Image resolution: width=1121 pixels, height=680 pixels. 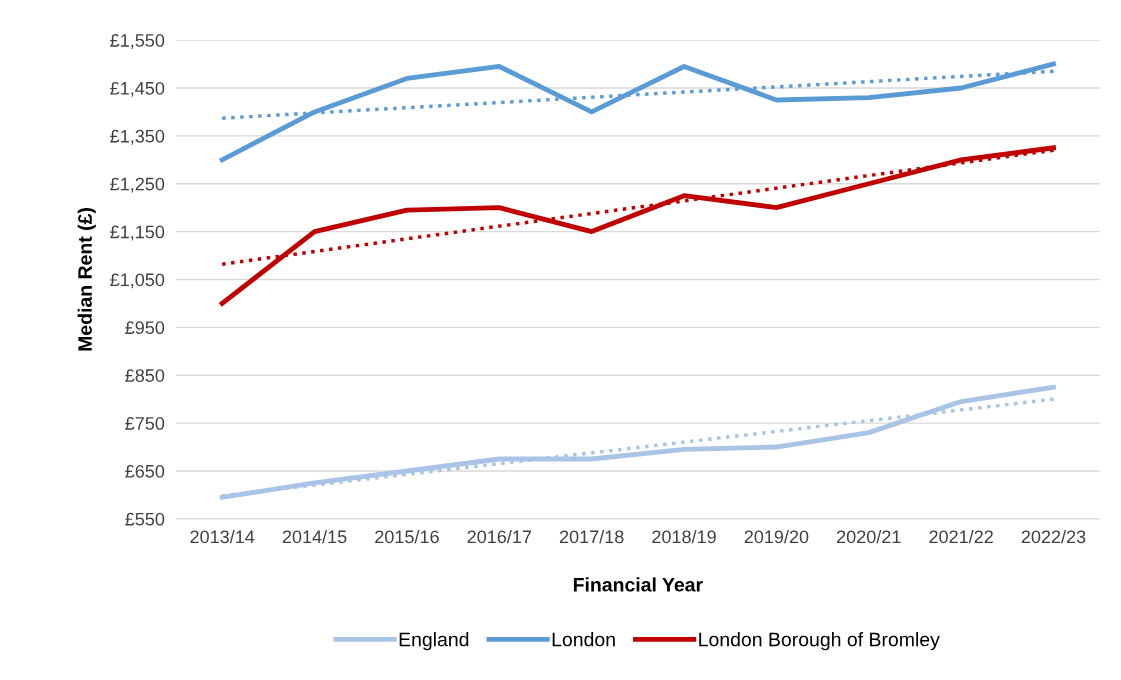 What do you see at coordinates (869, 536) in the screenshot?
I see `x-tick-label: 2020/21` at bounding box center [869, 536].